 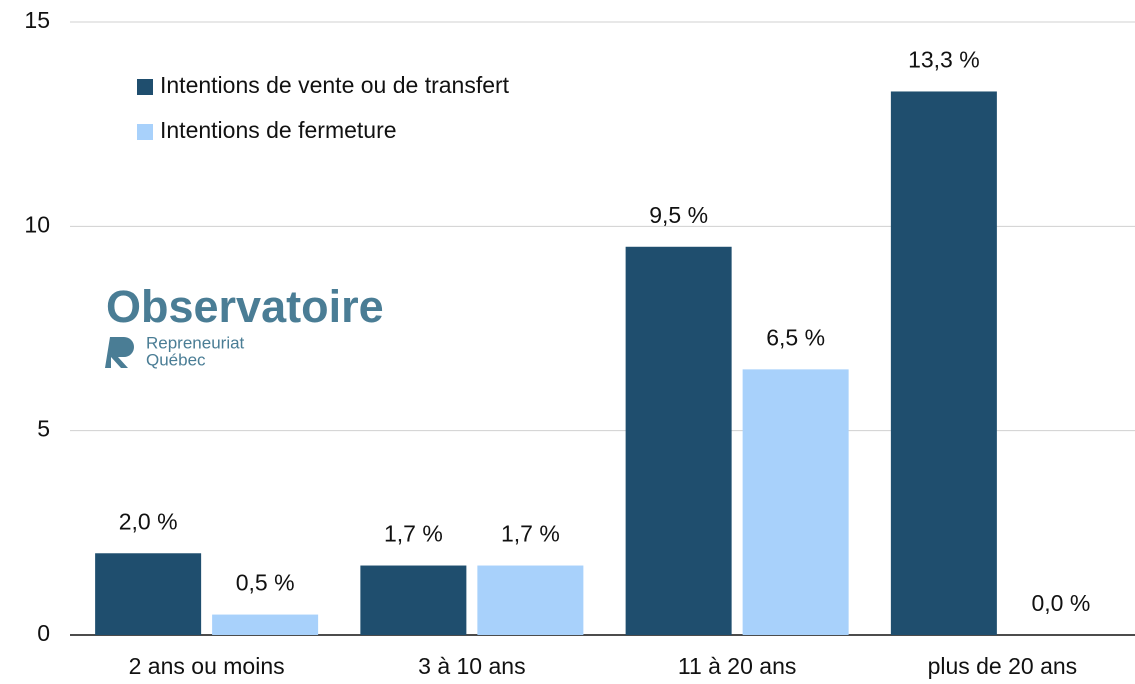 What do you see at coordinates (148, 521) in the screenshot?
I see `value-label: 2,0 %` at bounding box center [148, 521].